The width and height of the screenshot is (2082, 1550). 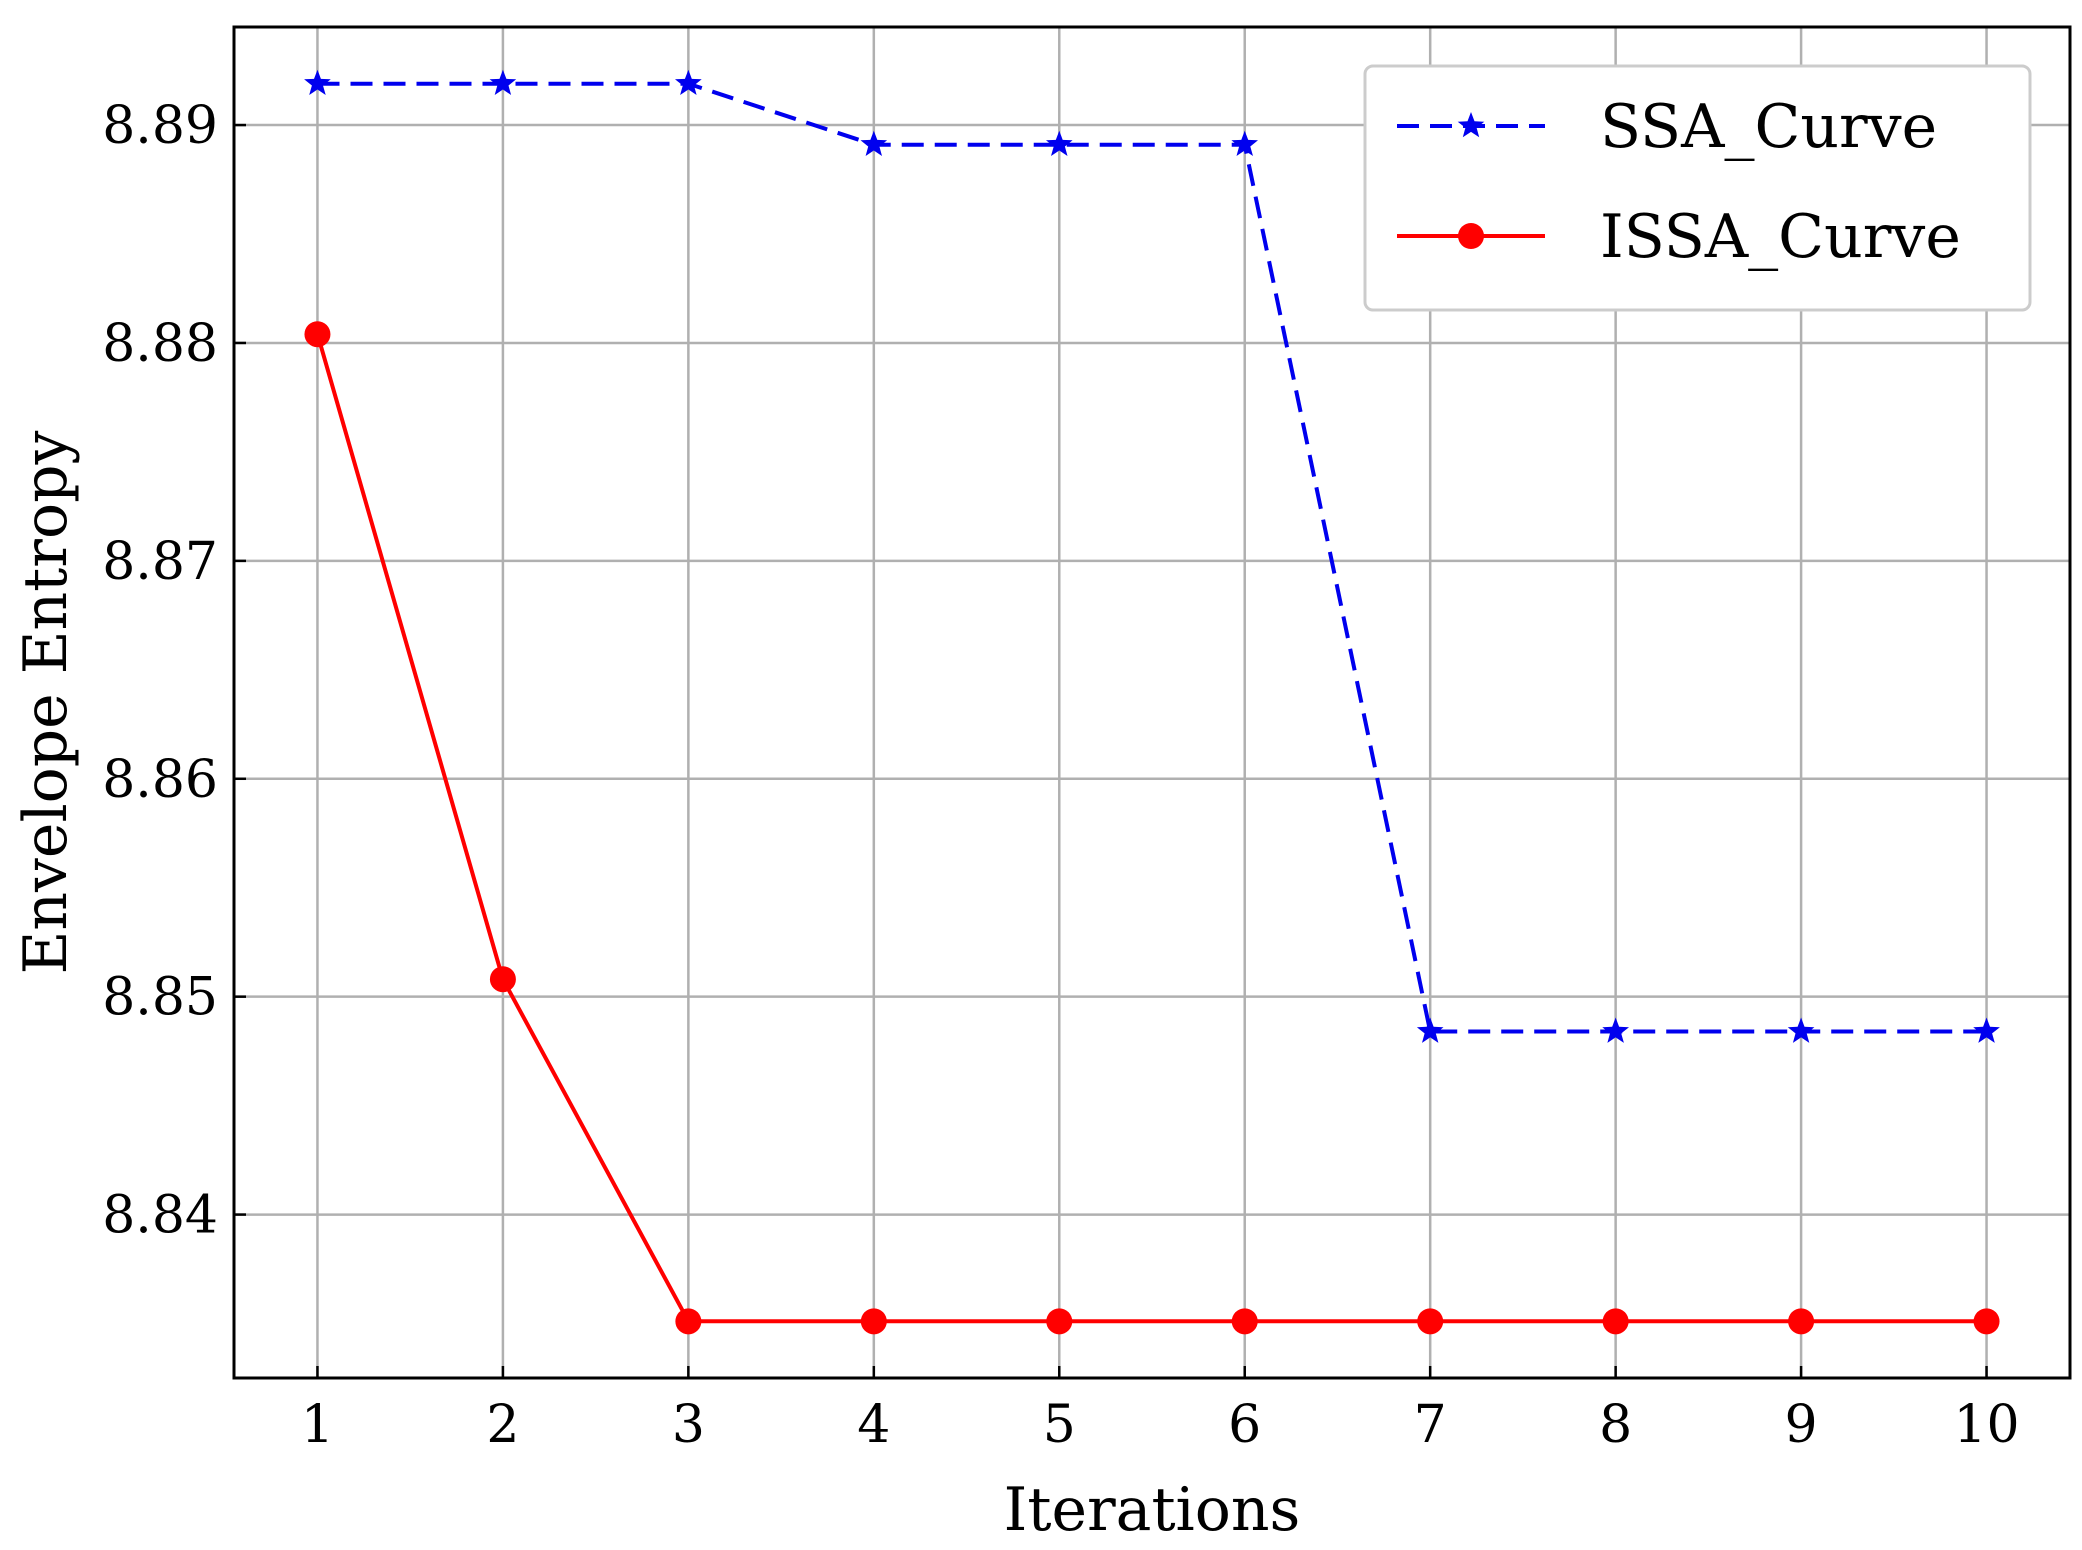 I want to click on x-tick-label: 3, so click(x=688, y=1425).